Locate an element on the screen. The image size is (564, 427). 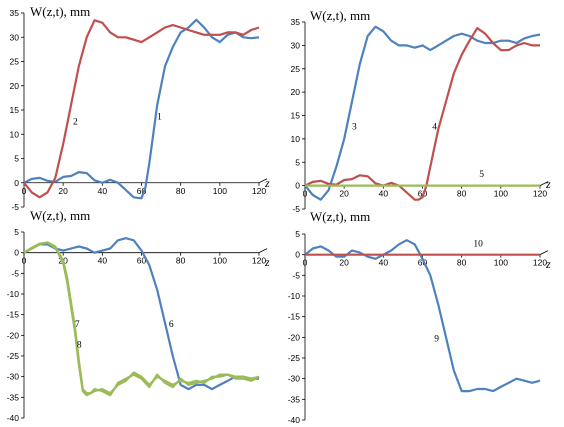
curve-label-5: 5 is located at coordinates (481, 175).